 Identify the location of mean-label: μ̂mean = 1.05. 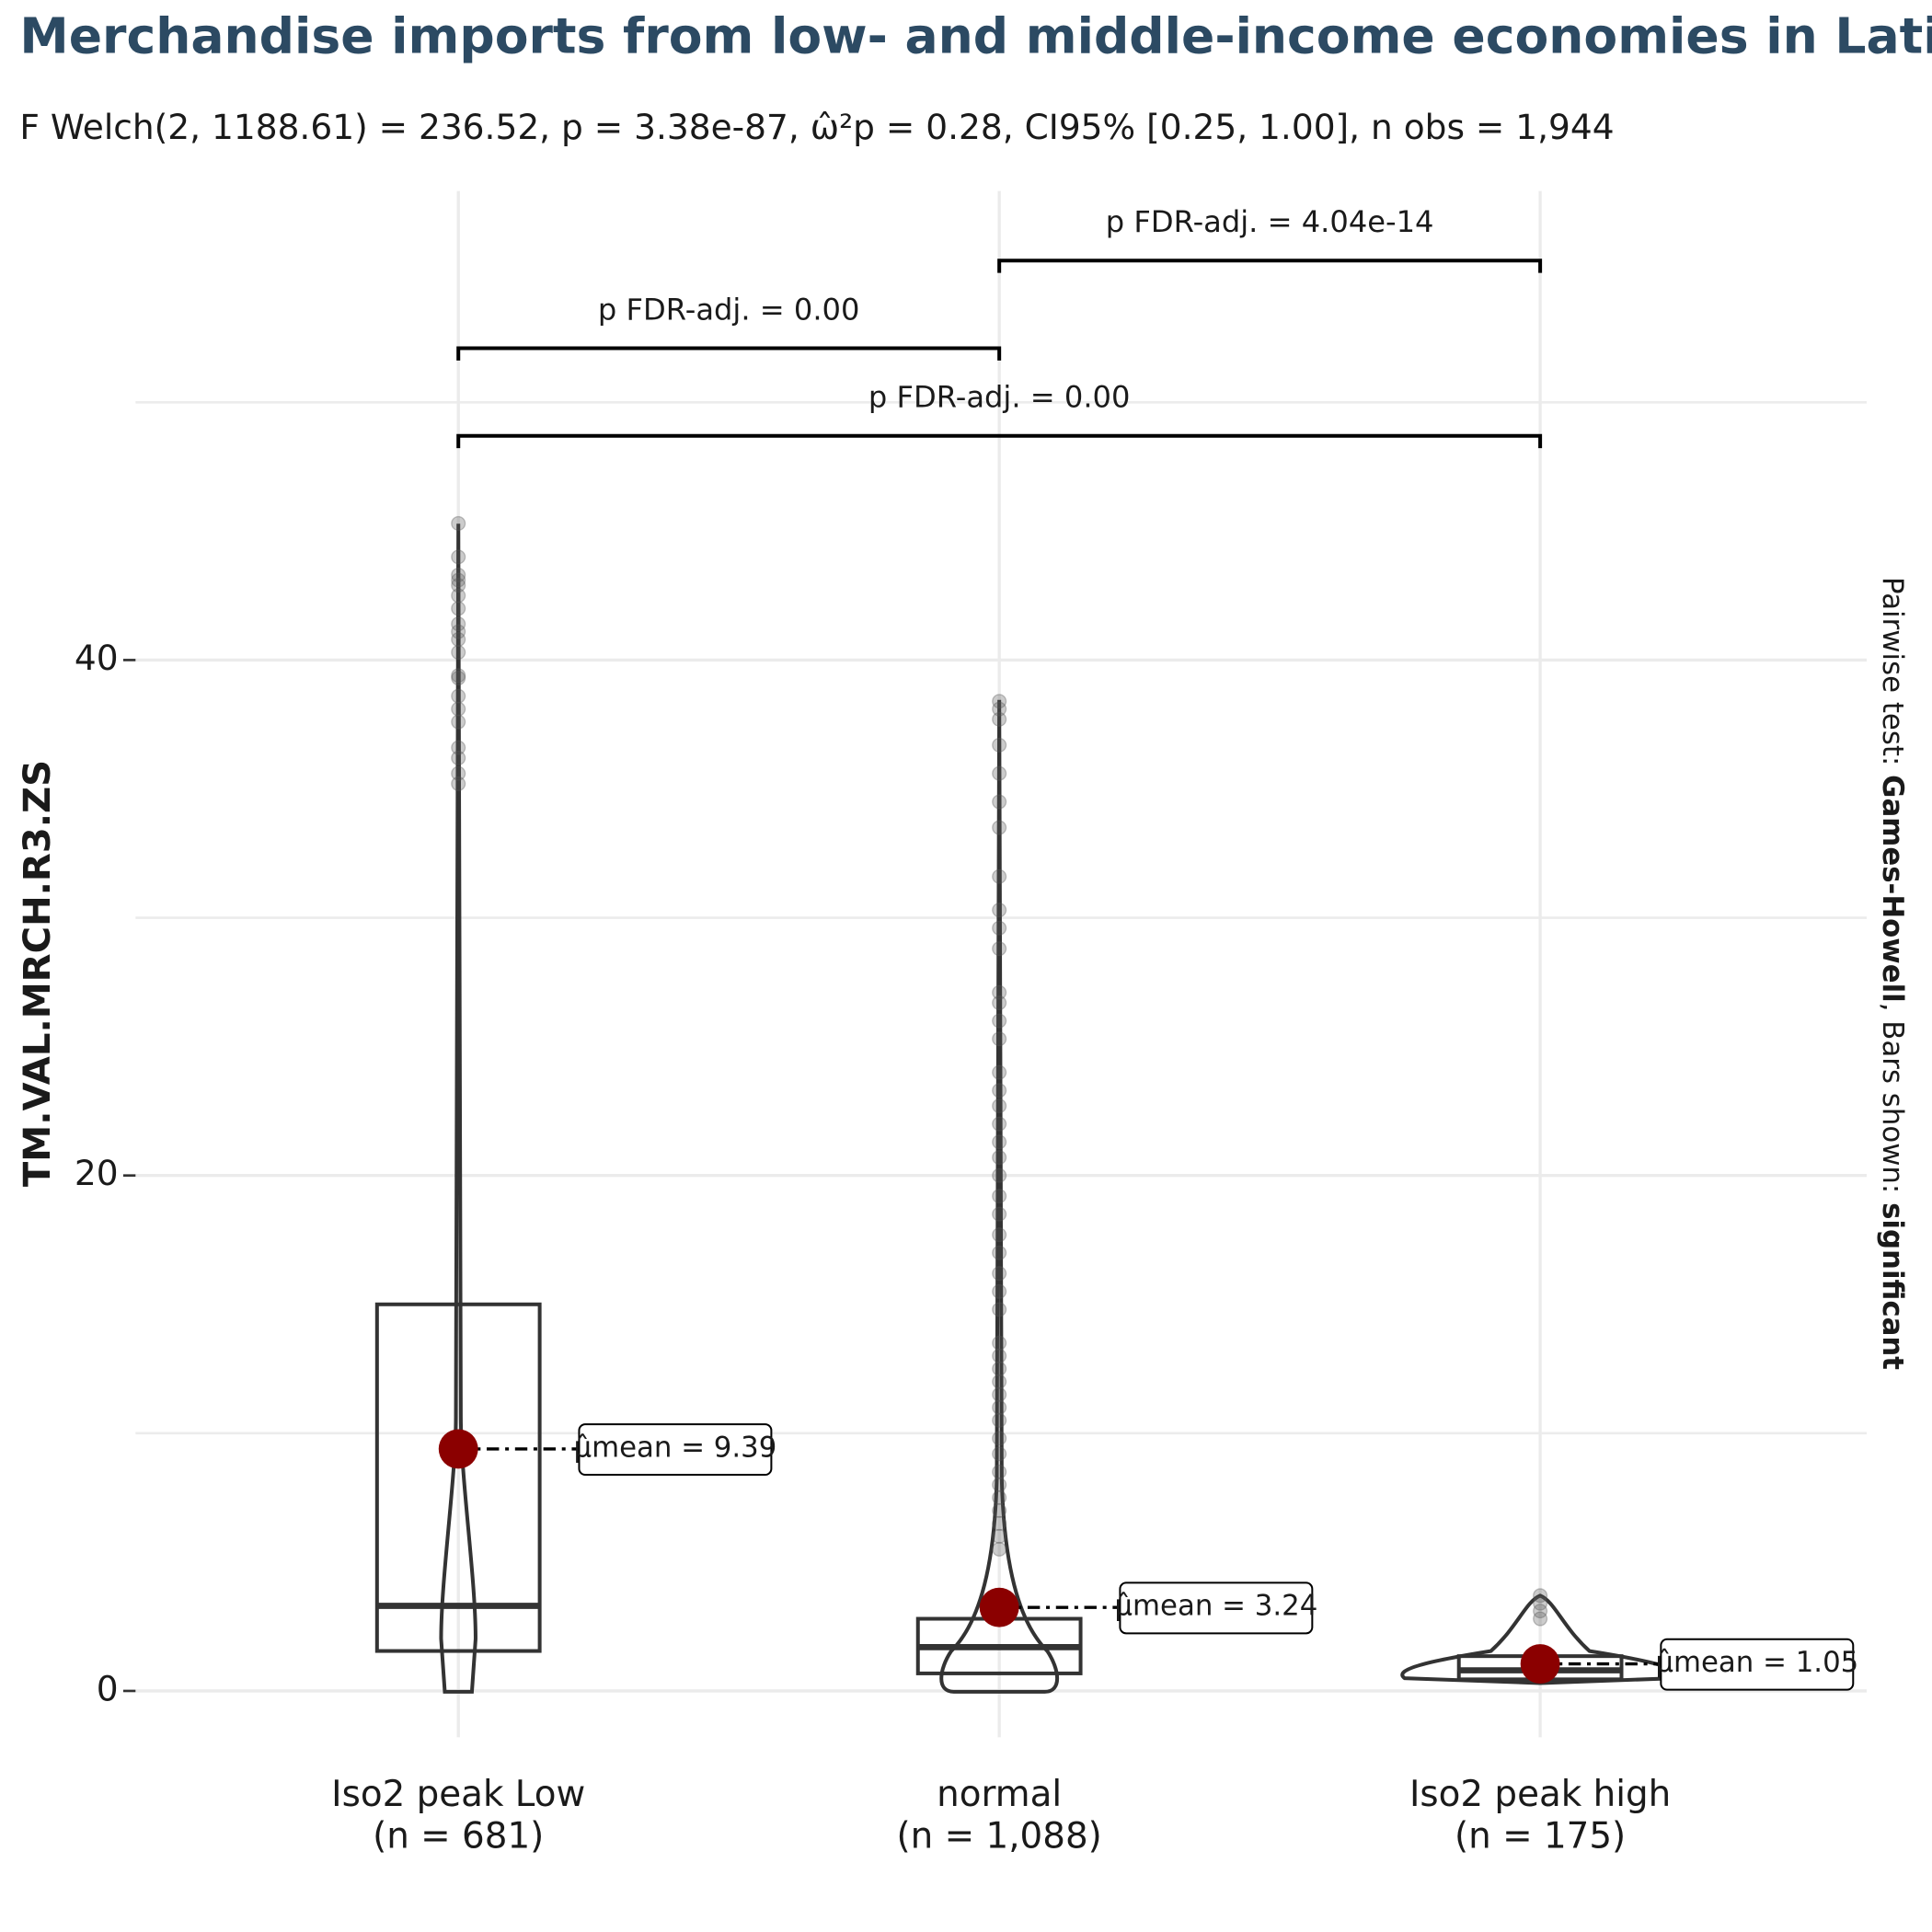
(1756, 1662).